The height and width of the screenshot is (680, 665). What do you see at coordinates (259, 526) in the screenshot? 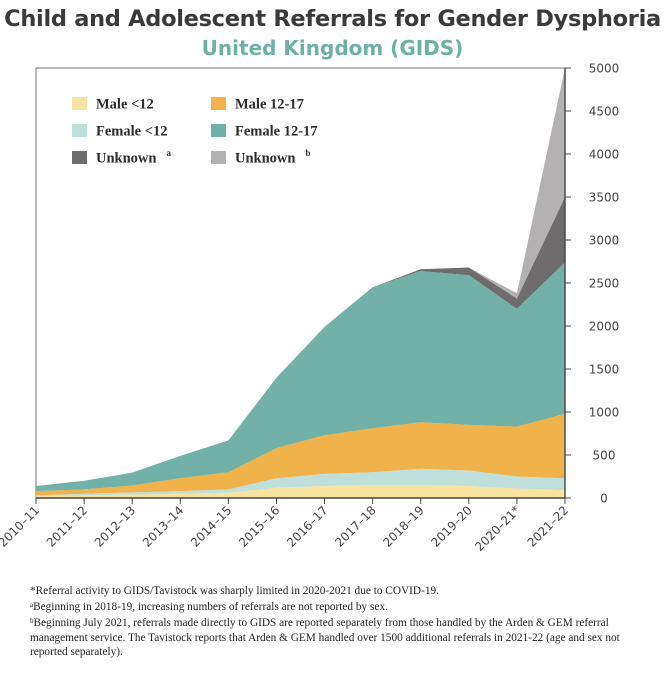
I see `x-tick-label: 2015–16` at bounding box center [259, 526].